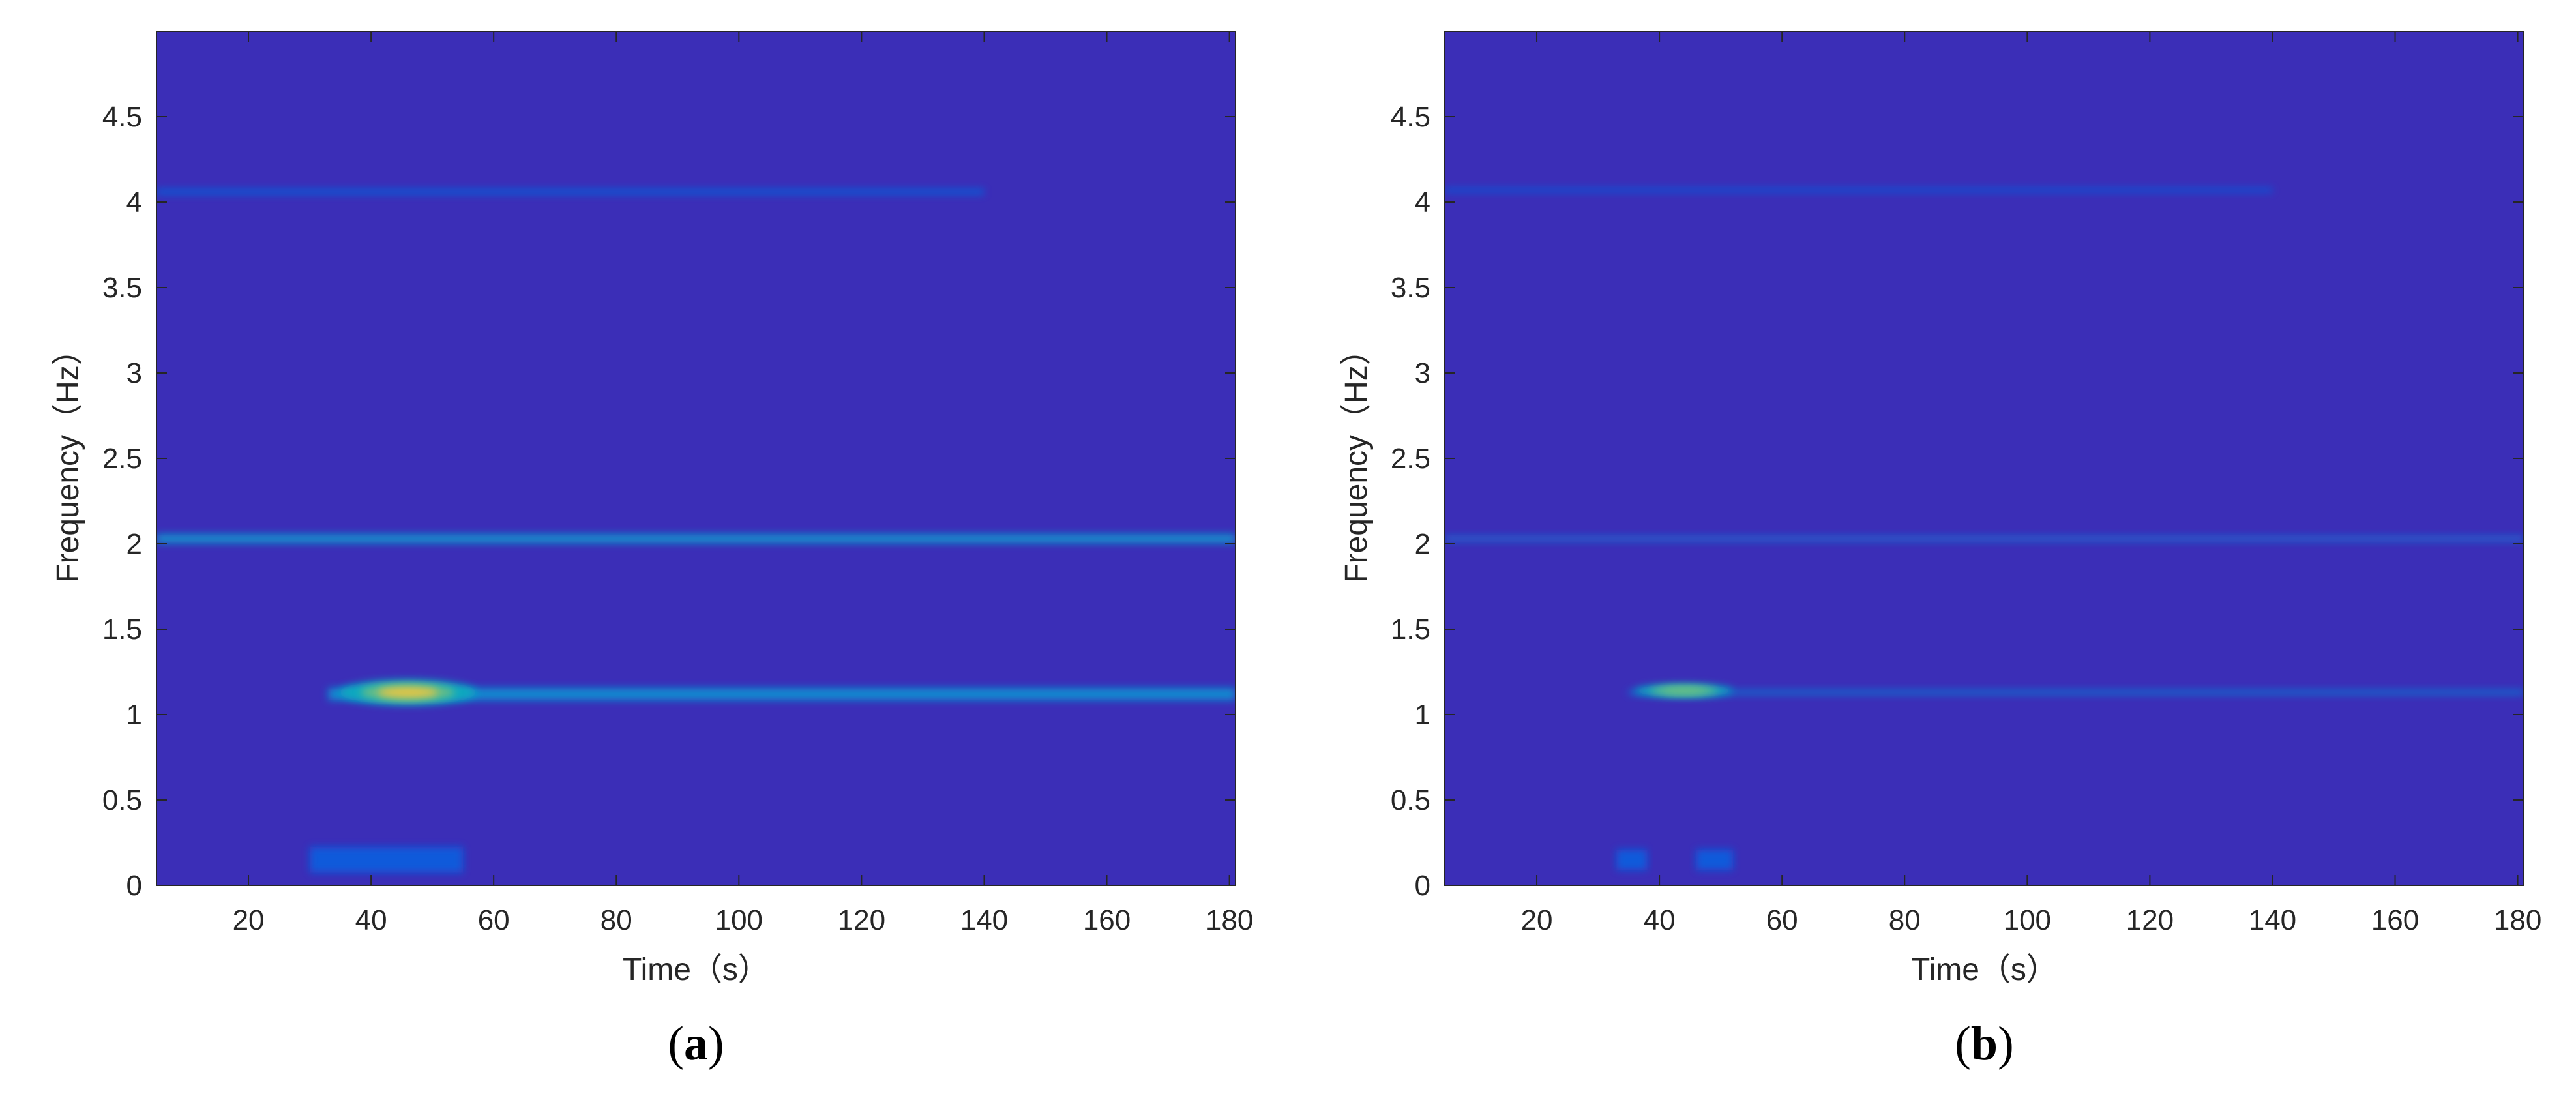 This screenshot has height=1111, width=2576. What do you see at coordinates (696, 1044) in the screenshot?
I see `panel-label: (a)` at bounding box center [696, 1044].